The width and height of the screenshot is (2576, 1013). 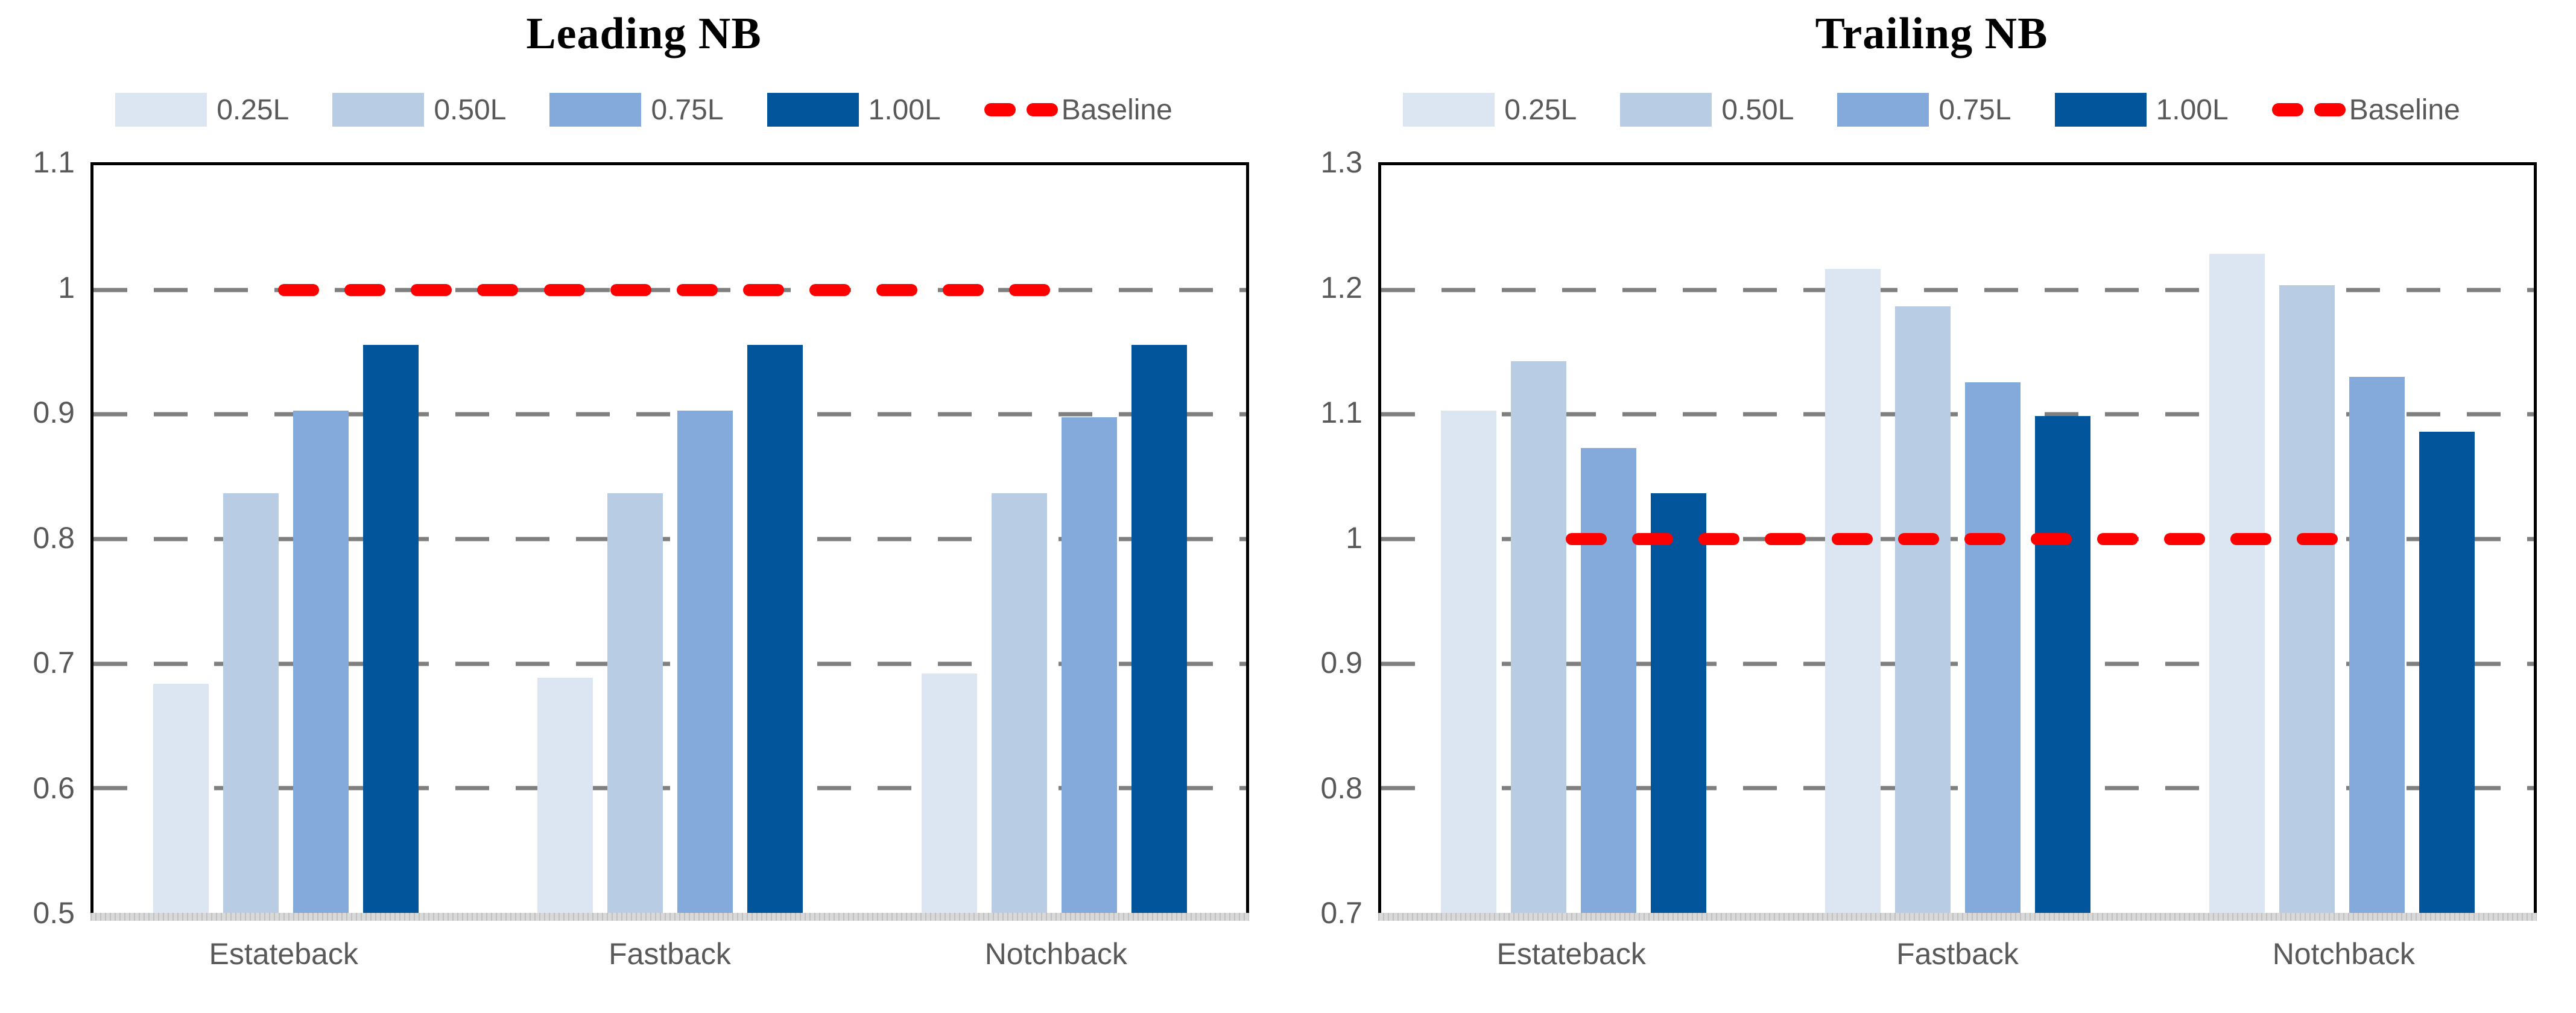 What do you see at coordinates (2237, 583) in the screenshot?
I see `bar-0.25L-notchback` at bounding box center [2237, 583].